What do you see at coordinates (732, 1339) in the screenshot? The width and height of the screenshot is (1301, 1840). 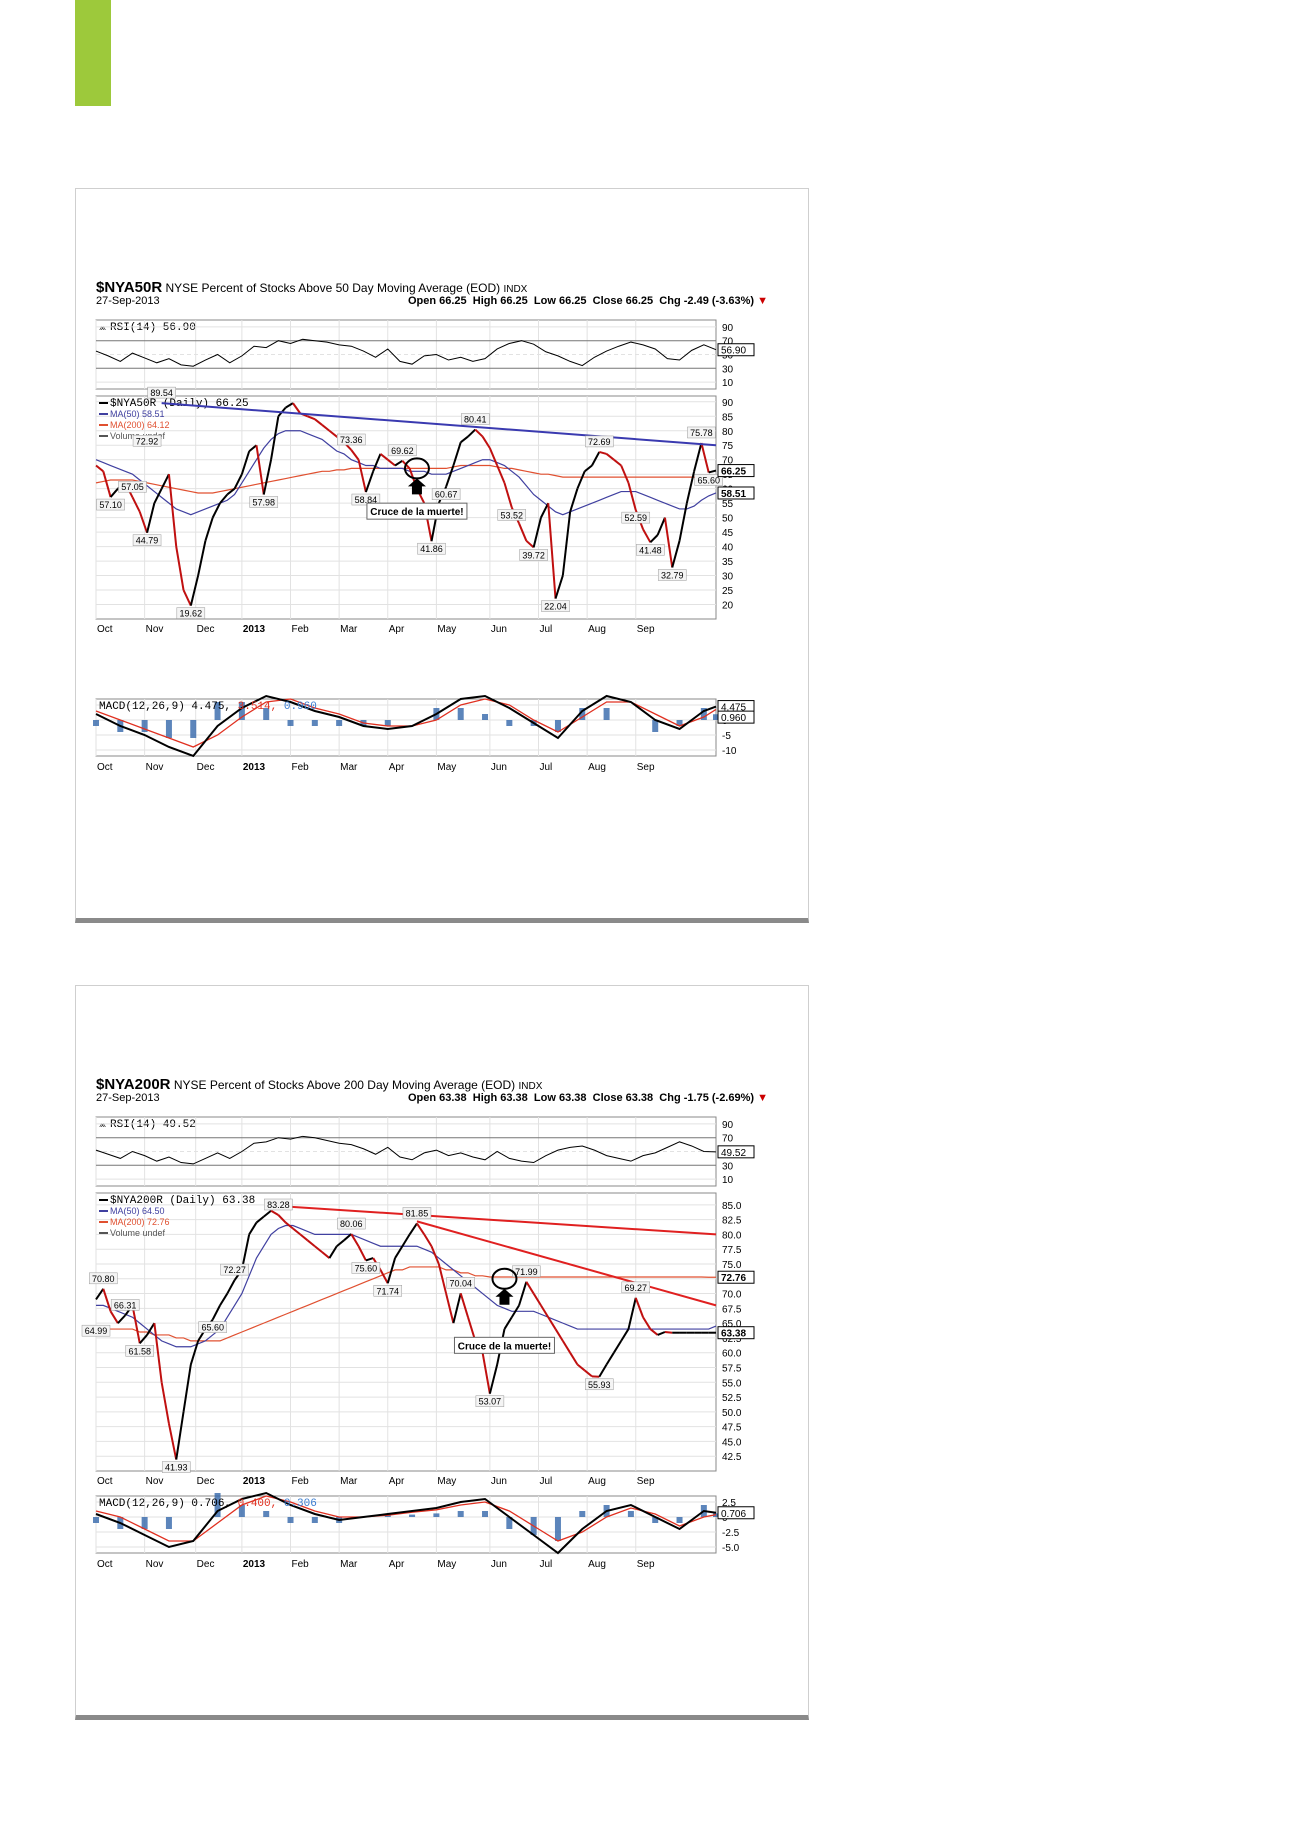 I see `main-tick-label: 62.5` at bounding box center [732, 1339].